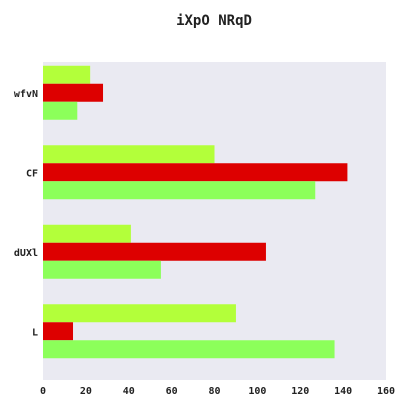 The image size is (408, 408). Describe the element at coordinates (172, 391) in the screenshot. I see `x-tick-label: 60` at that location.